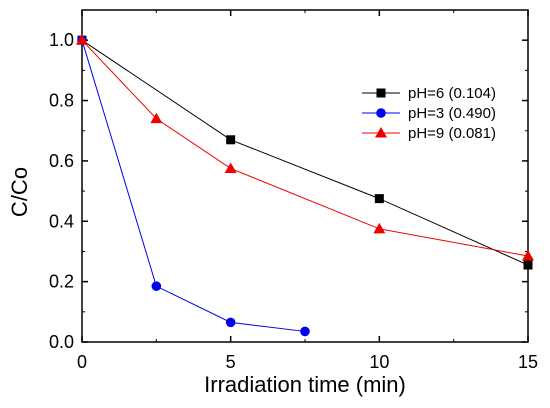  Describe the element at coordinates (379, 362) in the screenshot. I see `x-tick-label: 10` at that location.